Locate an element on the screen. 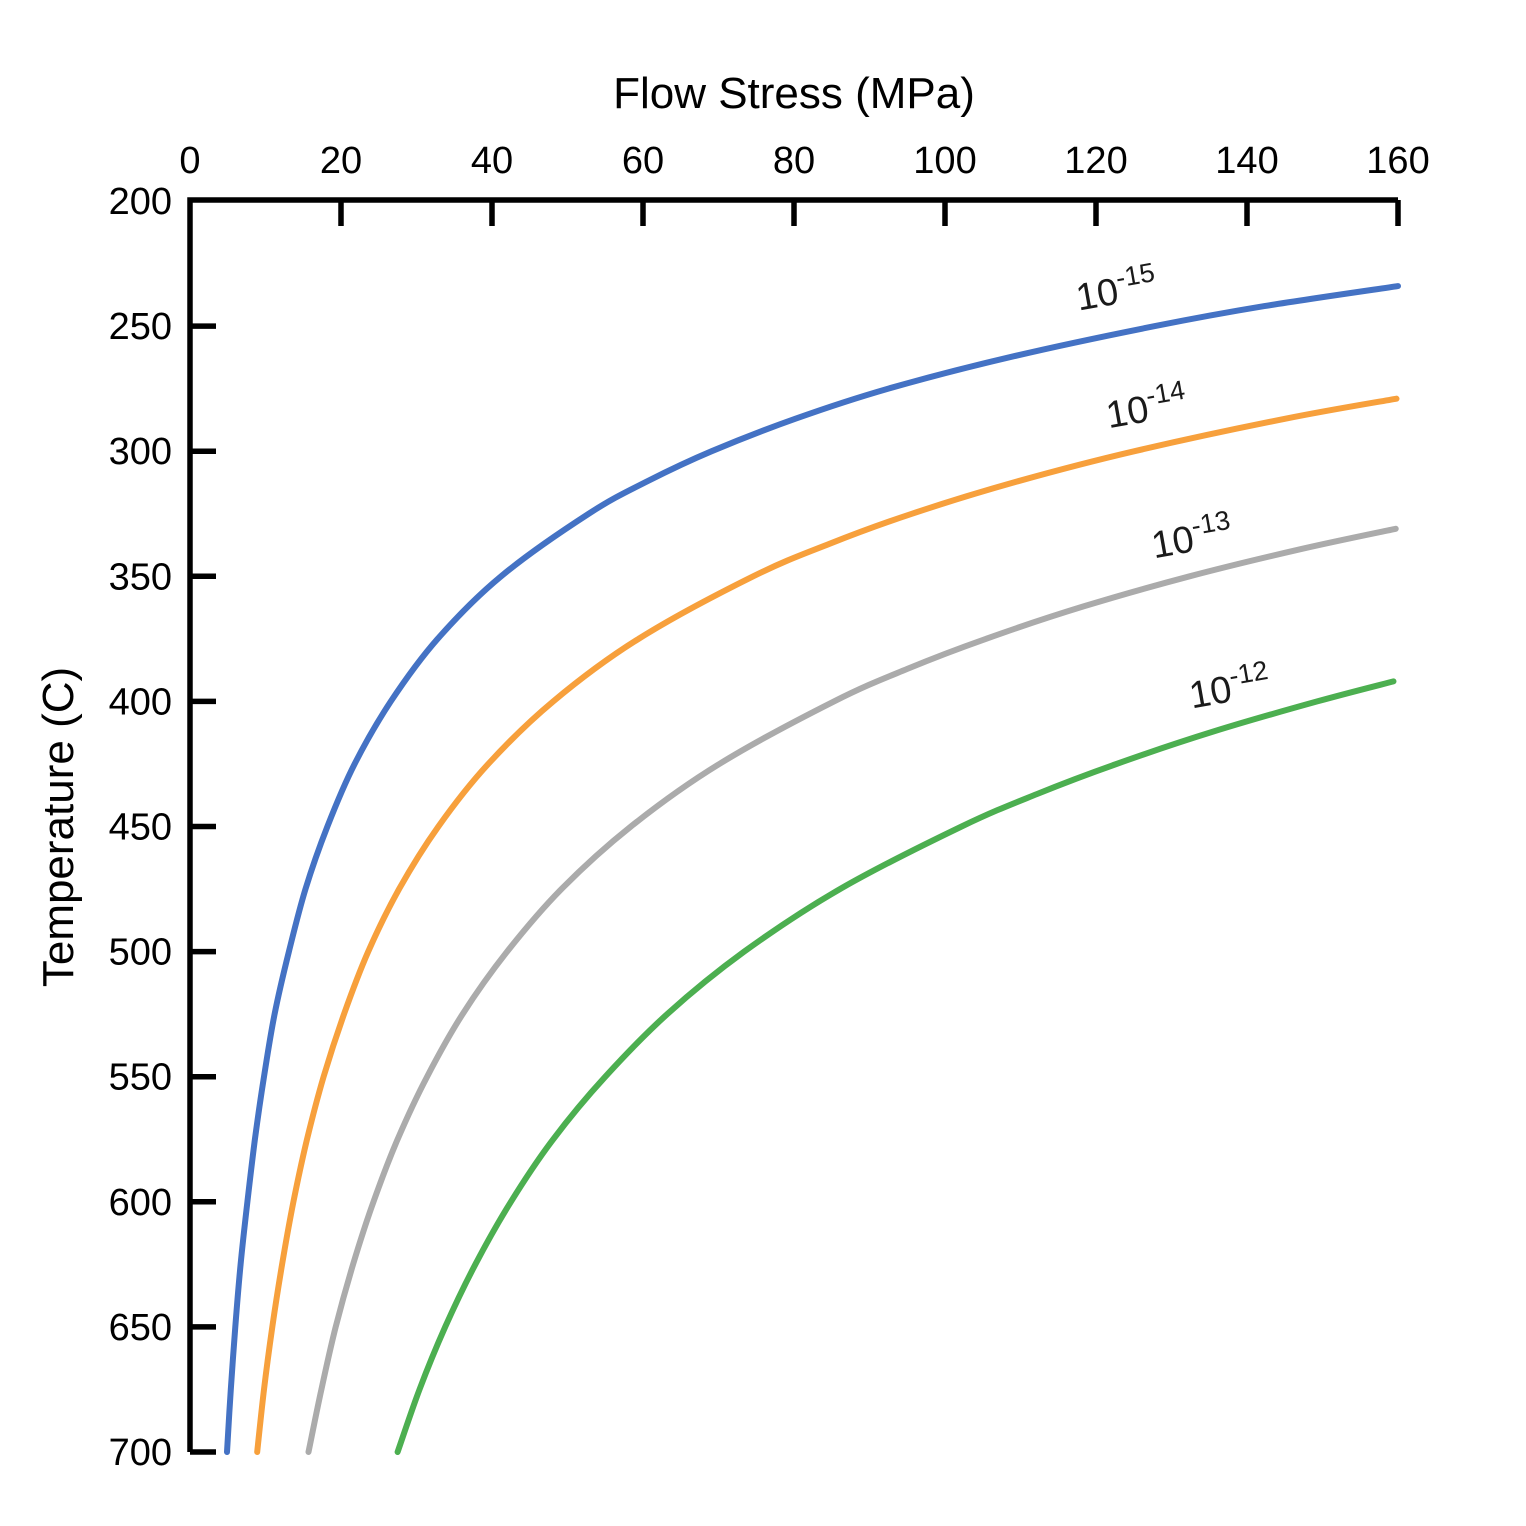 The image size is (1526, 1526). y-tick-label: 450 is located at coordinates (140, 828).